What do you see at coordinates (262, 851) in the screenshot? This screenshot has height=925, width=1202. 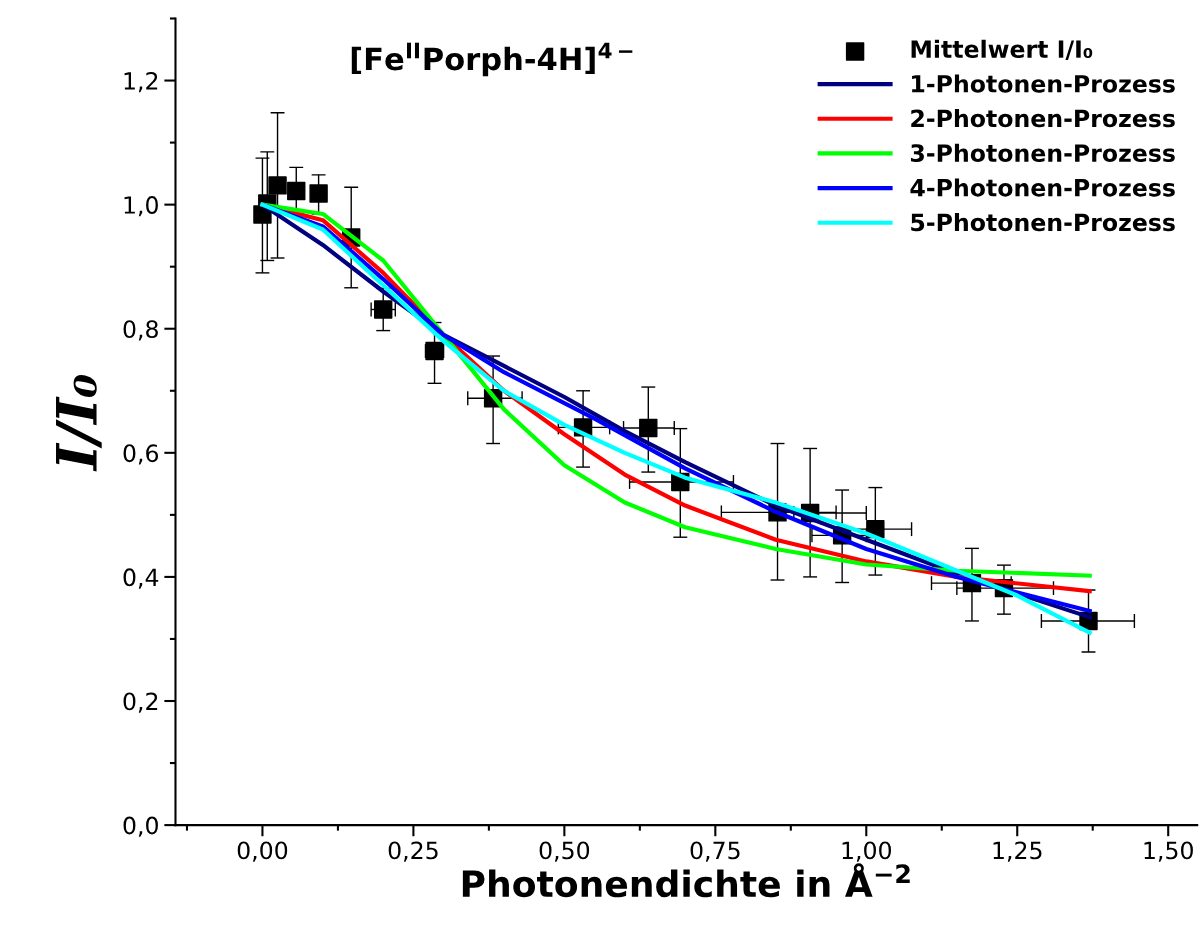 I see `x-tick-label: 0,00` at bounding box center [262, 851].